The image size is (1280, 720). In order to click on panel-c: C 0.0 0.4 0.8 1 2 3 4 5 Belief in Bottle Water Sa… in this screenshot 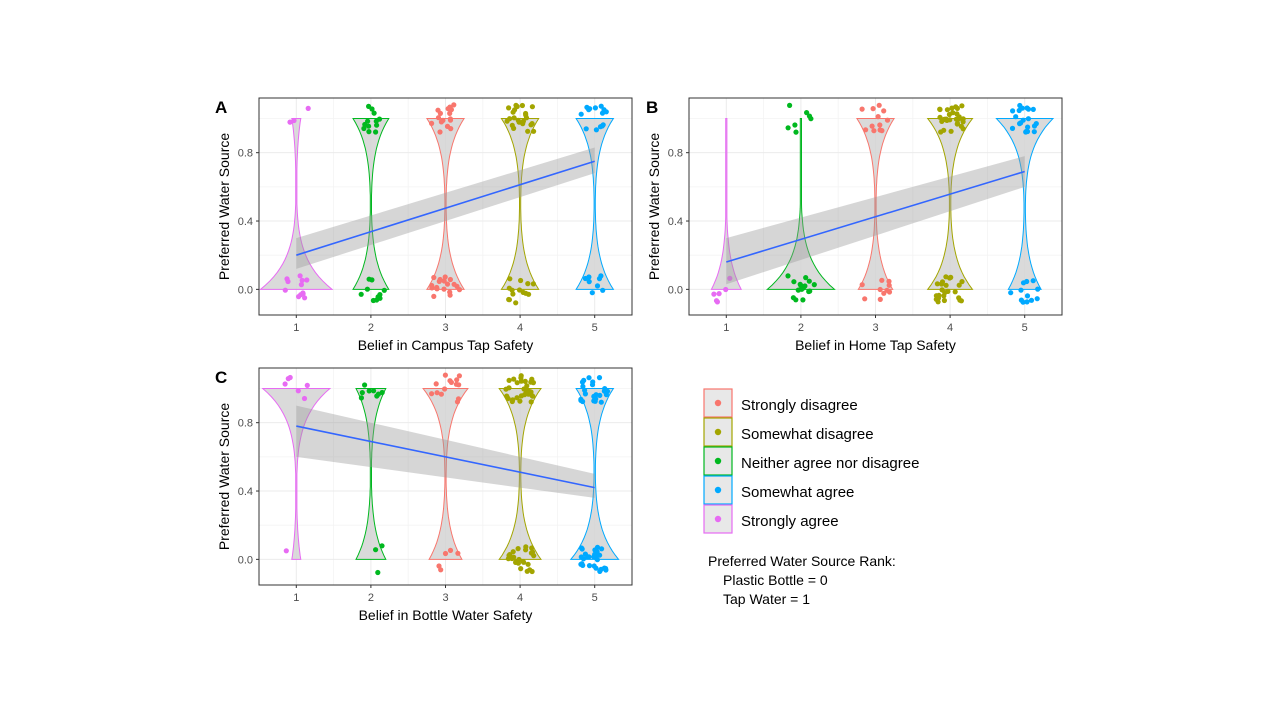, I will do `click(424, 495)`.